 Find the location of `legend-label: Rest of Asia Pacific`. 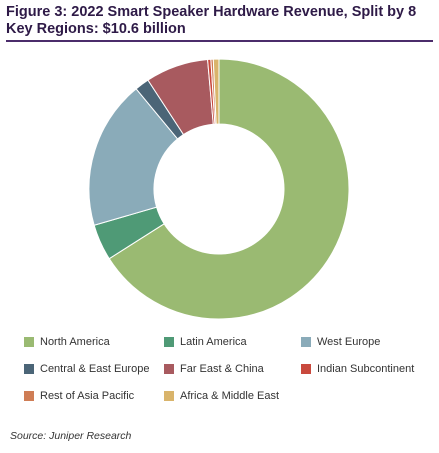

legend-label: Rest of Asia Pacific is located at coordinates (87, 396).